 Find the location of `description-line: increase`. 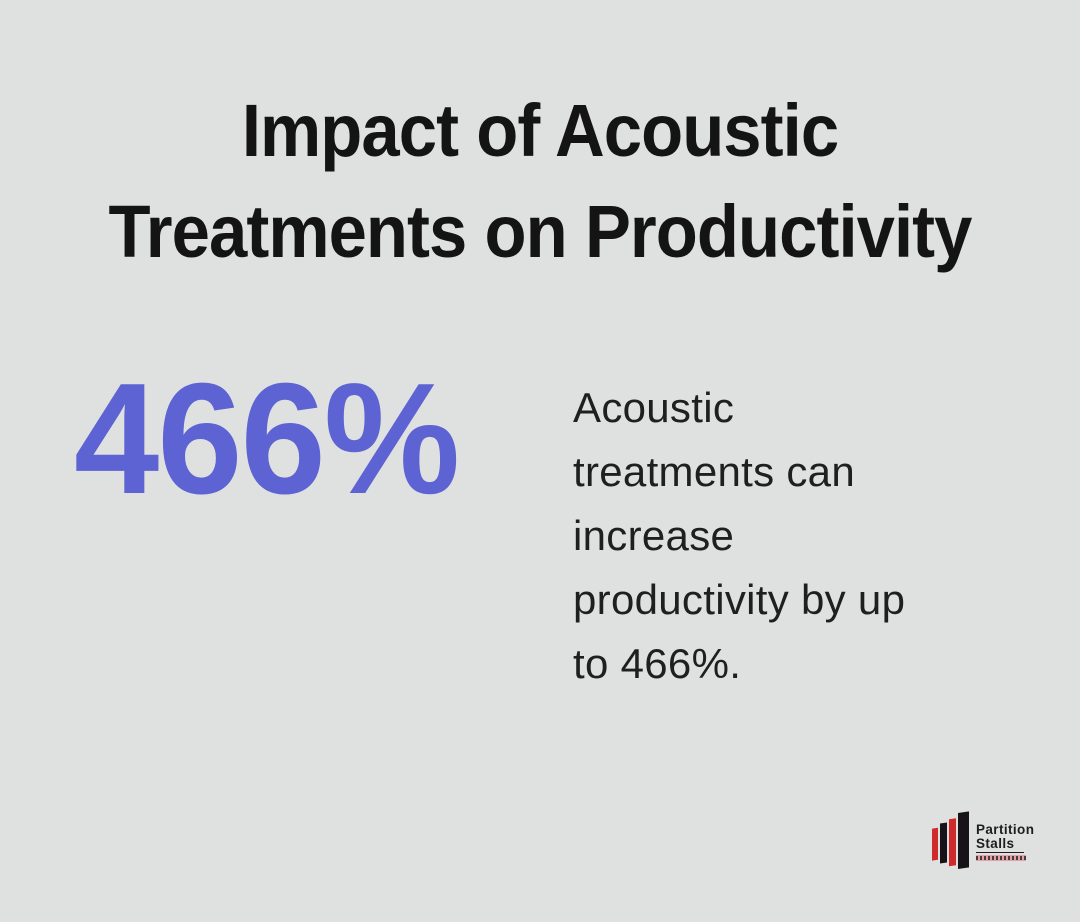

description-line: increase is located at coordinates (654, 535).